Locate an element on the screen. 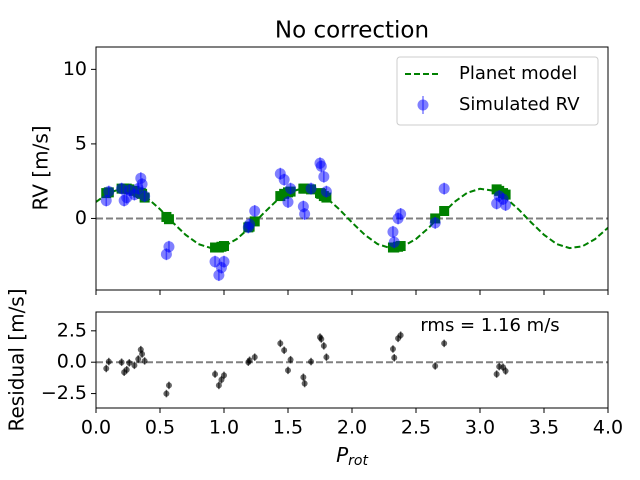  x-tick-label: 1.5 is located at coordinates (288, 428).